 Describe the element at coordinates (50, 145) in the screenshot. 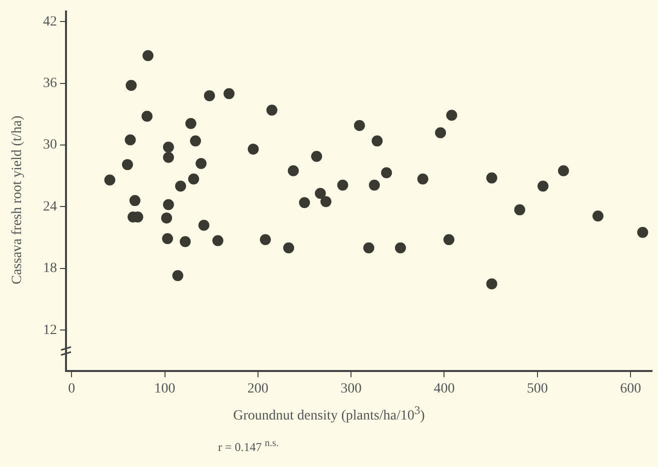

I see `y-tick-label: 30` at that location.